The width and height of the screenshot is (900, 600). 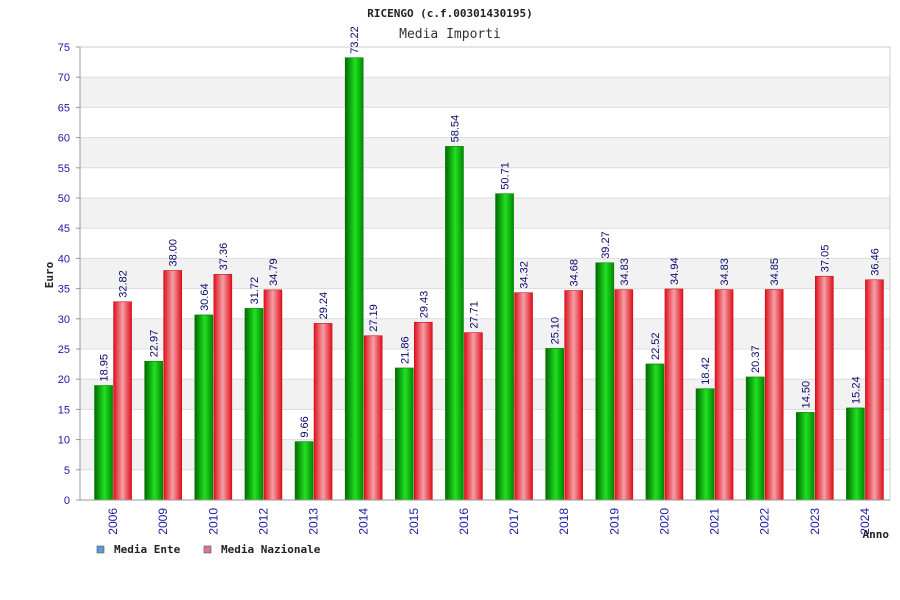 What do you see at coordinates (124, 284) in the screenshot?
I see `value-label-nazionale-2006: 32.82` at bounding box center [124, 284].